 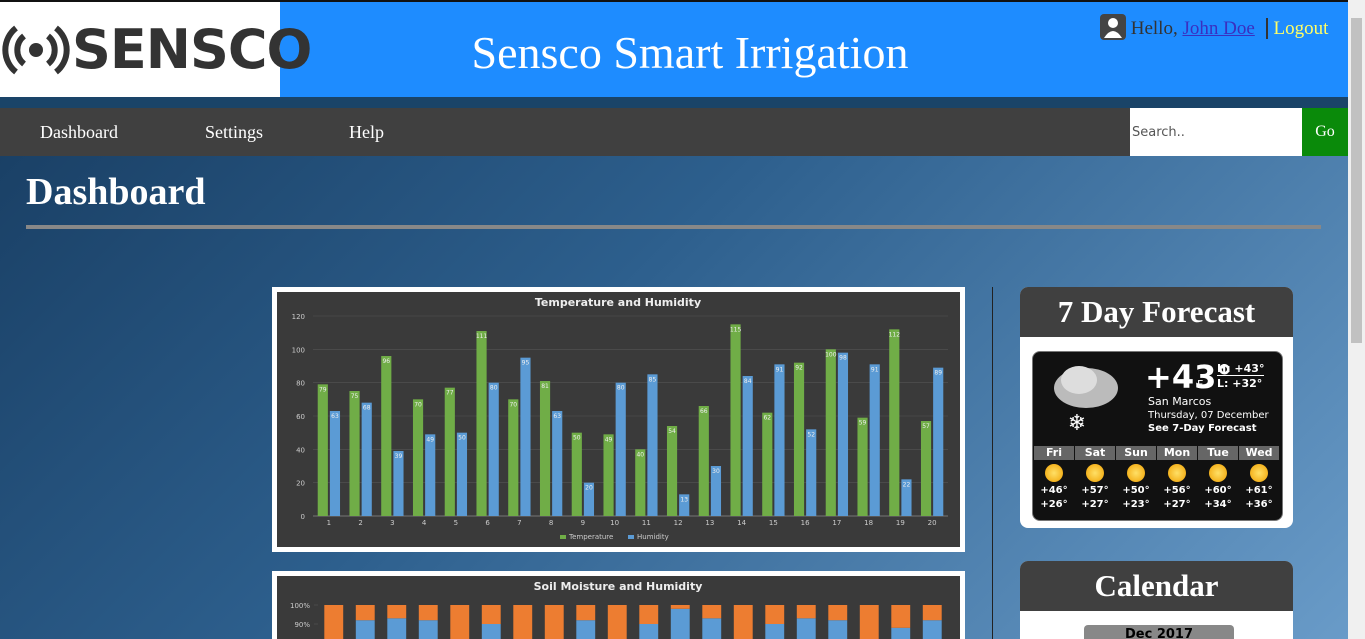 I want to click on x-tick-label: 9, so click(x=583, y=523).